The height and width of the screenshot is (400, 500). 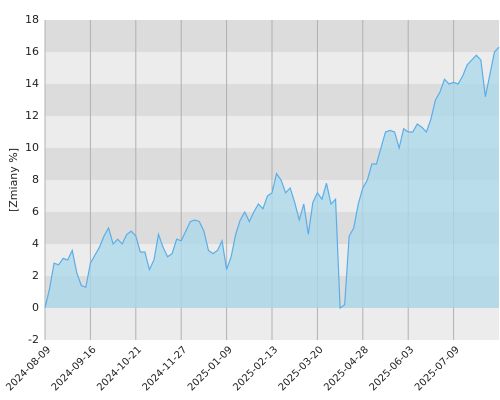 What do you see at coordinates (346, 368) in the screenshot?
I see `x-tick-label: 2025-04-28` at bounding box center [346, 368].